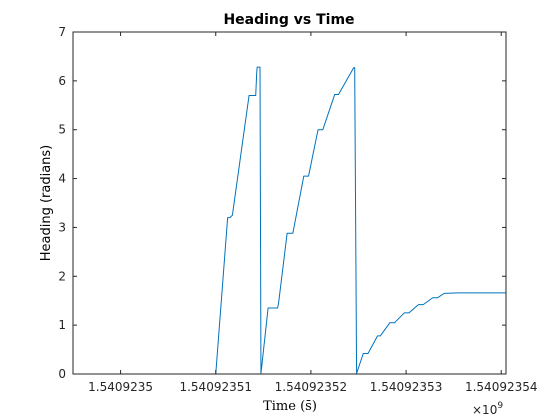 Image resolution: width=560 pixels, height=420 pixels. What do you see at coordinates (62, 179) in the screenshot?
I see `y-tick-label: 4` at bounding box center [62, 179].